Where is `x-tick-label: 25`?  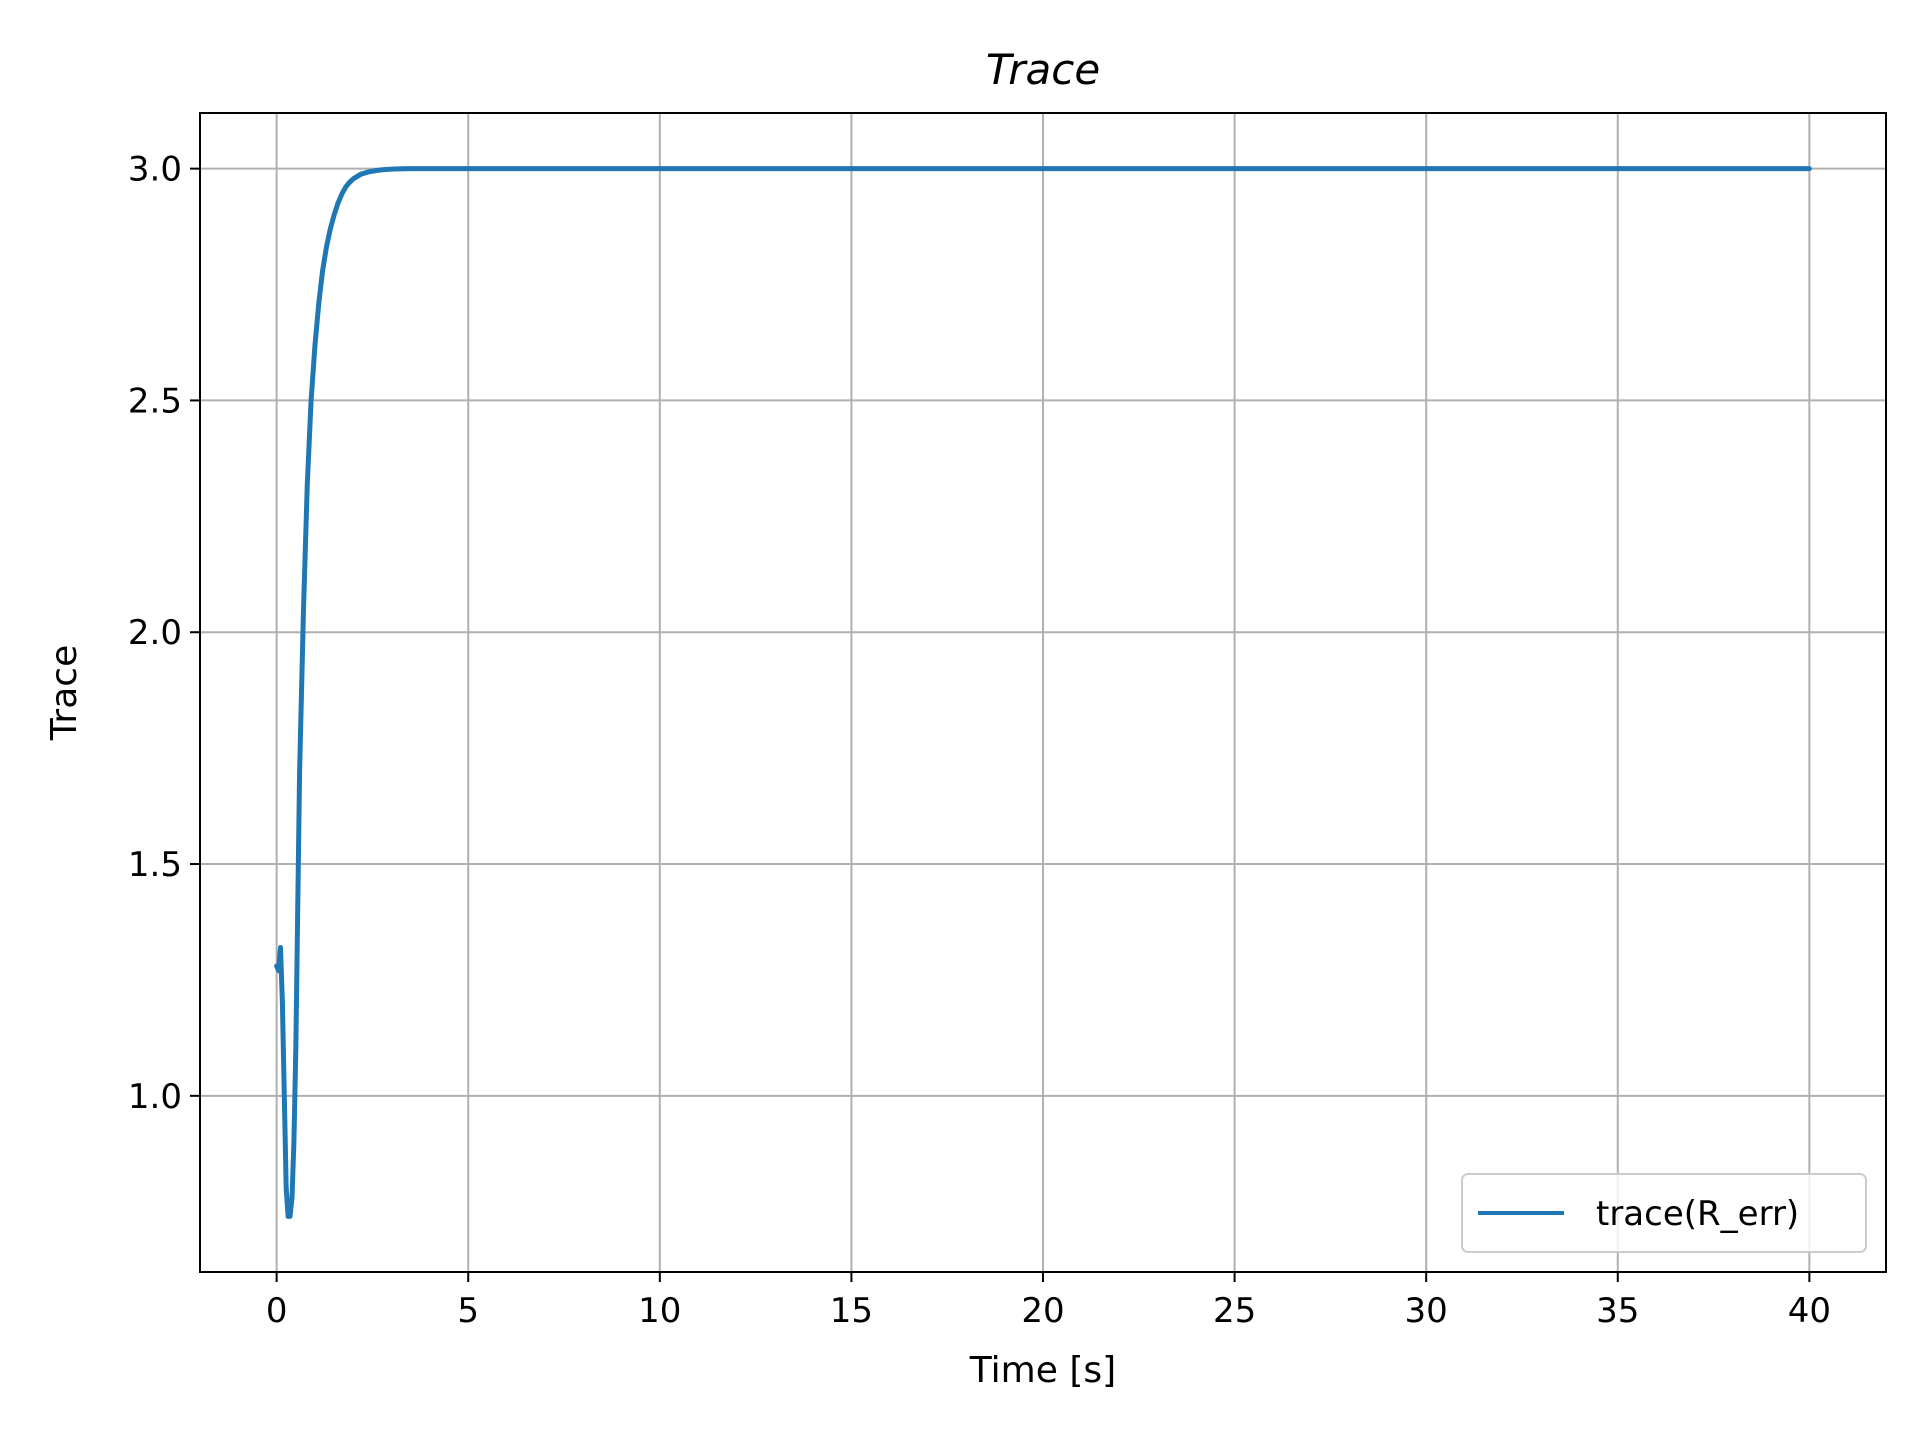
x-tick-label: 25 is located at coordinates (1234, 1311).